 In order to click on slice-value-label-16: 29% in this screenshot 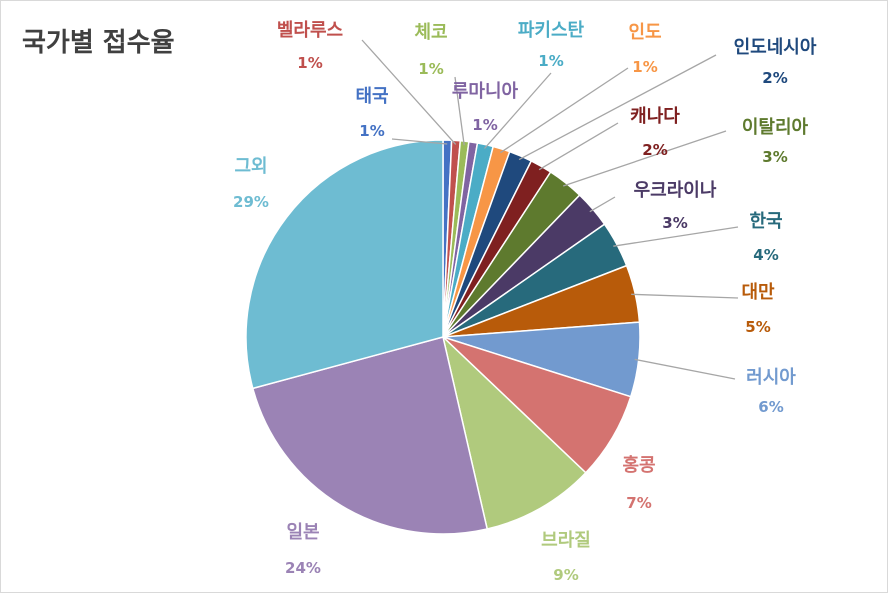, I will do `click(251, 202)`.